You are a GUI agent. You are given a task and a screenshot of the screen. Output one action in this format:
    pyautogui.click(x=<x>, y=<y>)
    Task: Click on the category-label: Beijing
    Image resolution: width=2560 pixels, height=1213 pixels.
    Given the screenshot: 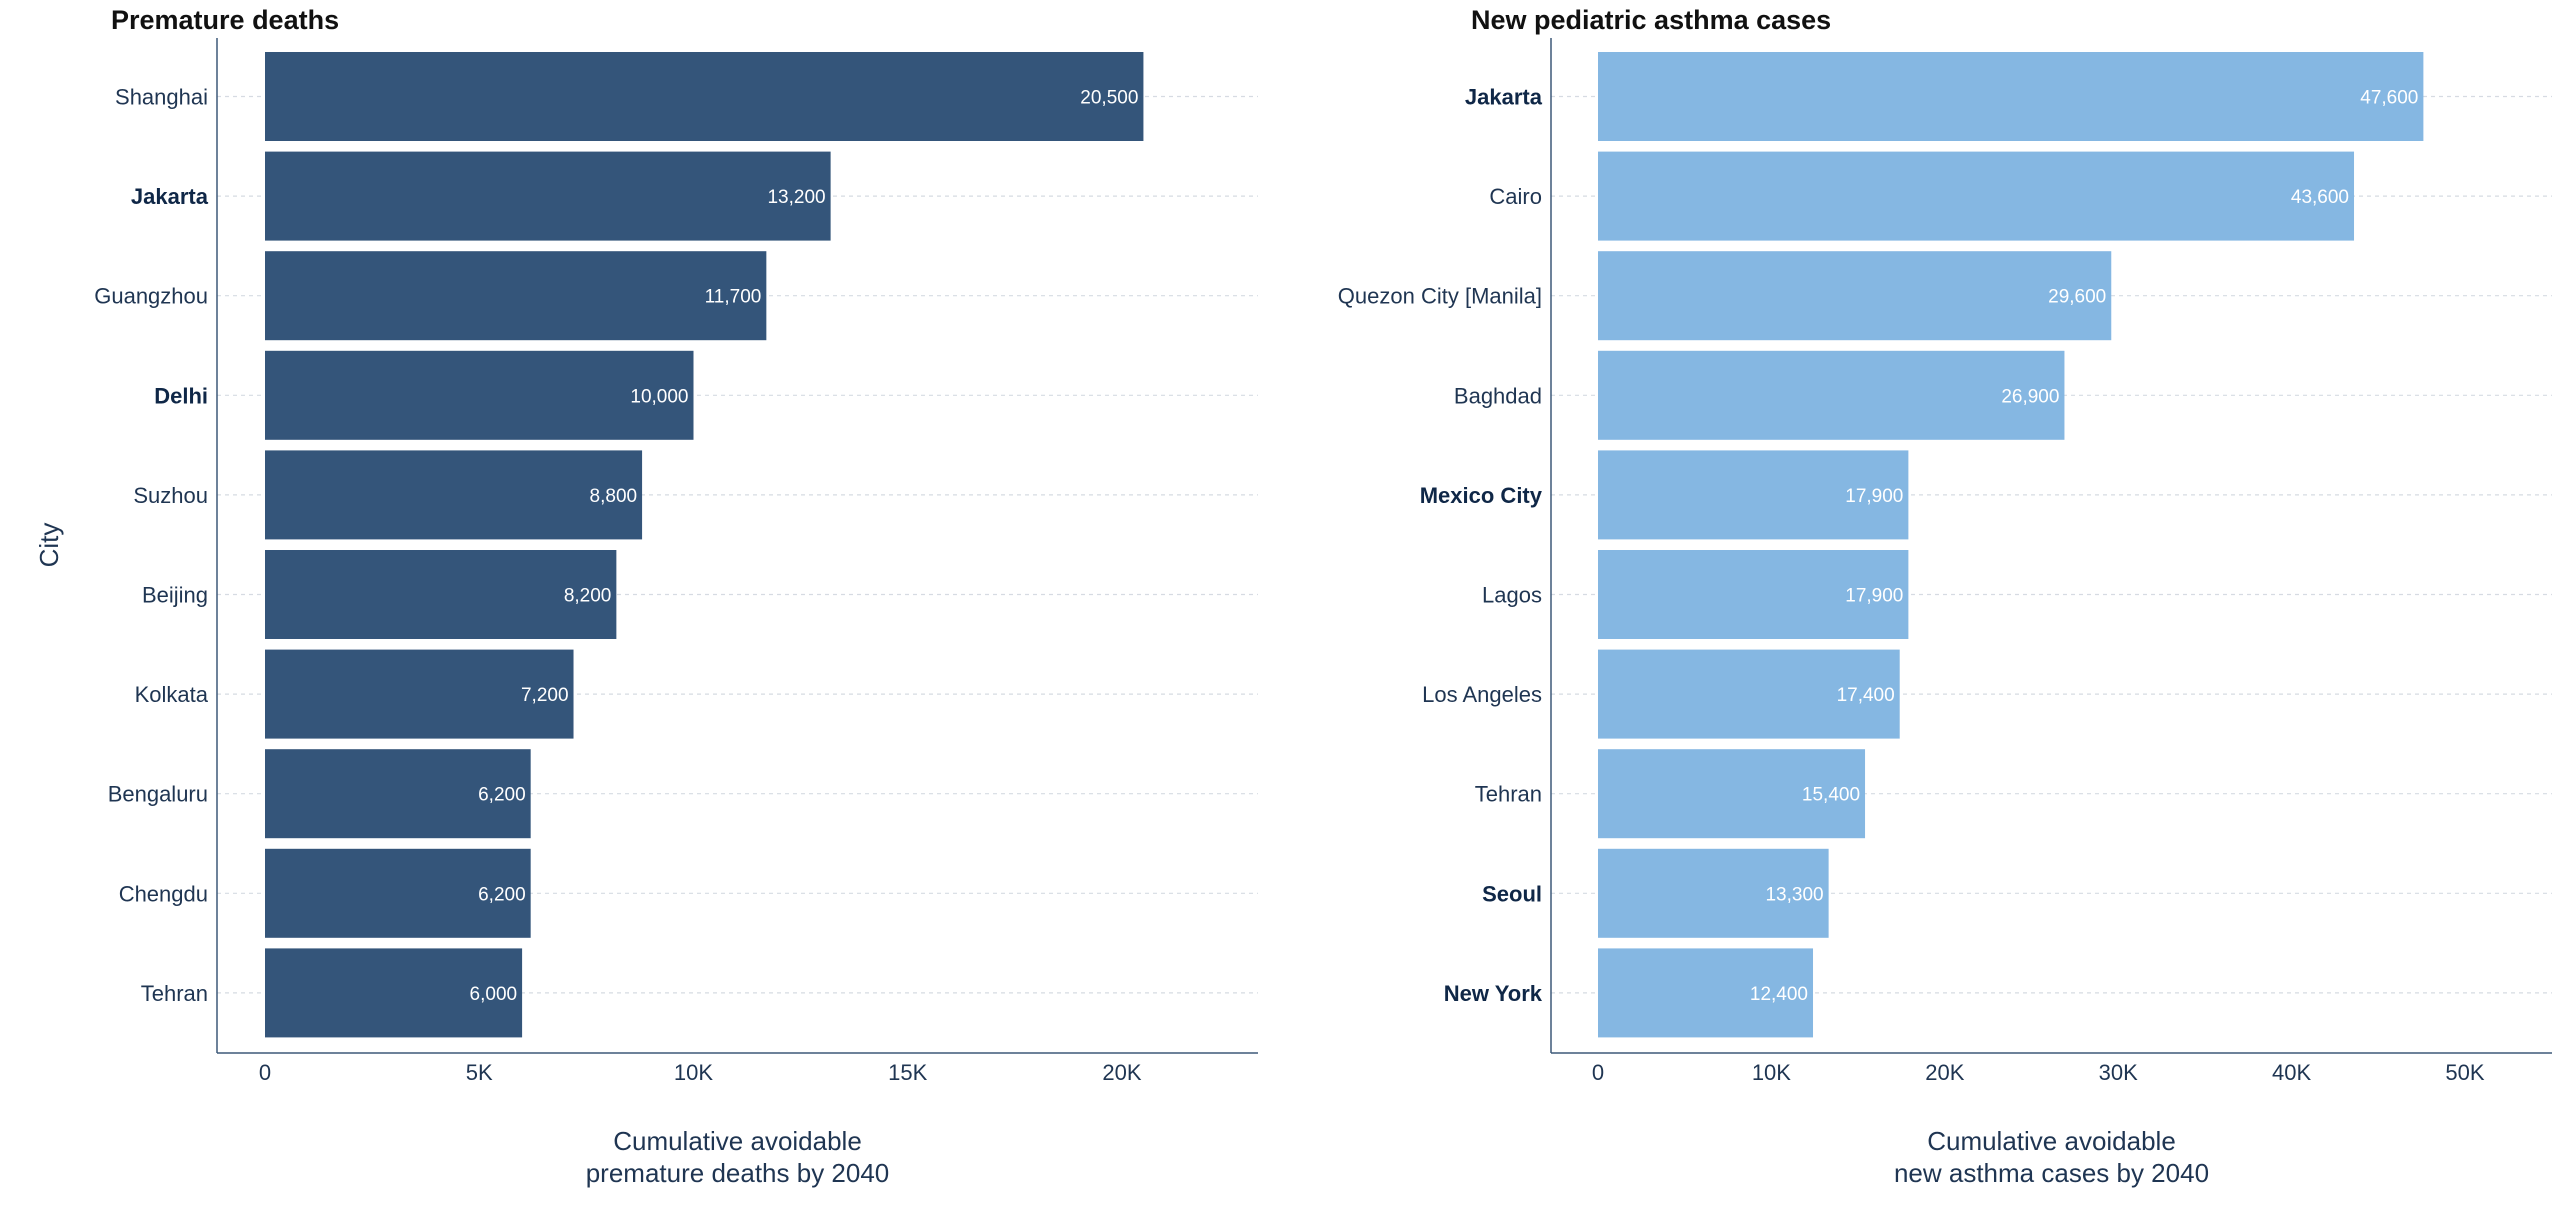 What is the action you would take?
    pyautogui.click(x=175, y=595)
    